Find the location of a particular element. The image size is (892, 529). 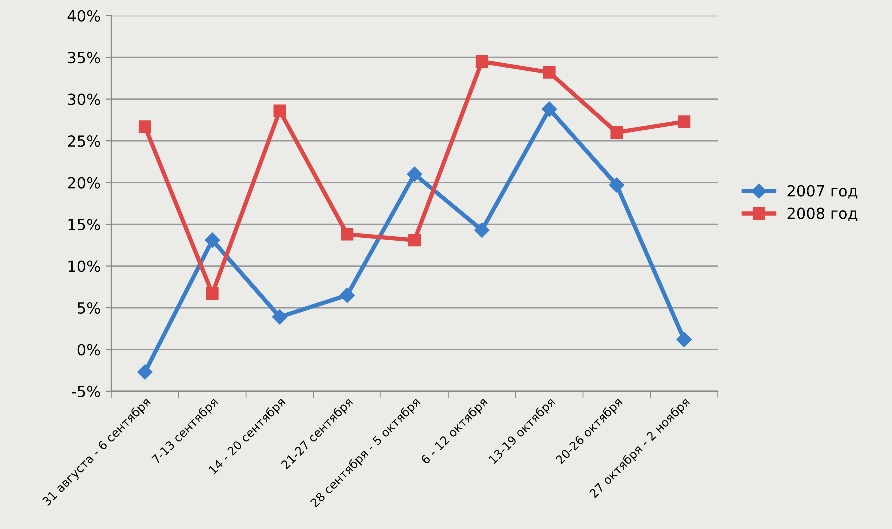

y-tick-label: -5% is located at coordinates (86, 392).